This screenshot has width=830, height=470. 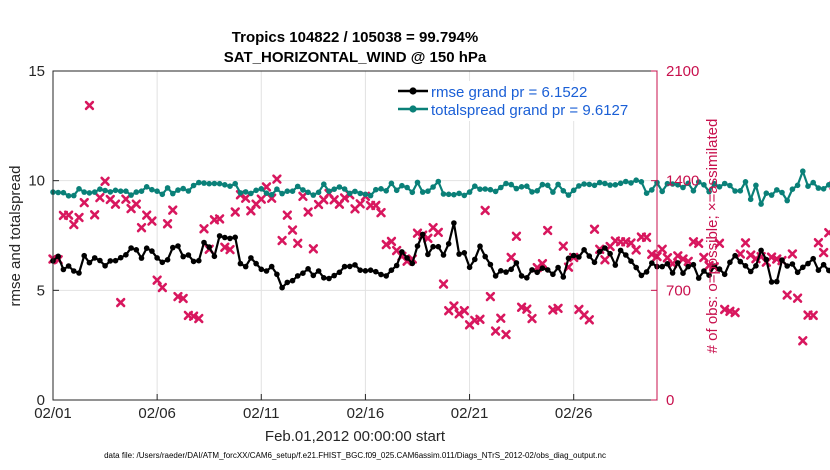 I want to click on y-axis-right-label: # of obs: o=possible; ×=assimilated, so click(x=712, y=236).